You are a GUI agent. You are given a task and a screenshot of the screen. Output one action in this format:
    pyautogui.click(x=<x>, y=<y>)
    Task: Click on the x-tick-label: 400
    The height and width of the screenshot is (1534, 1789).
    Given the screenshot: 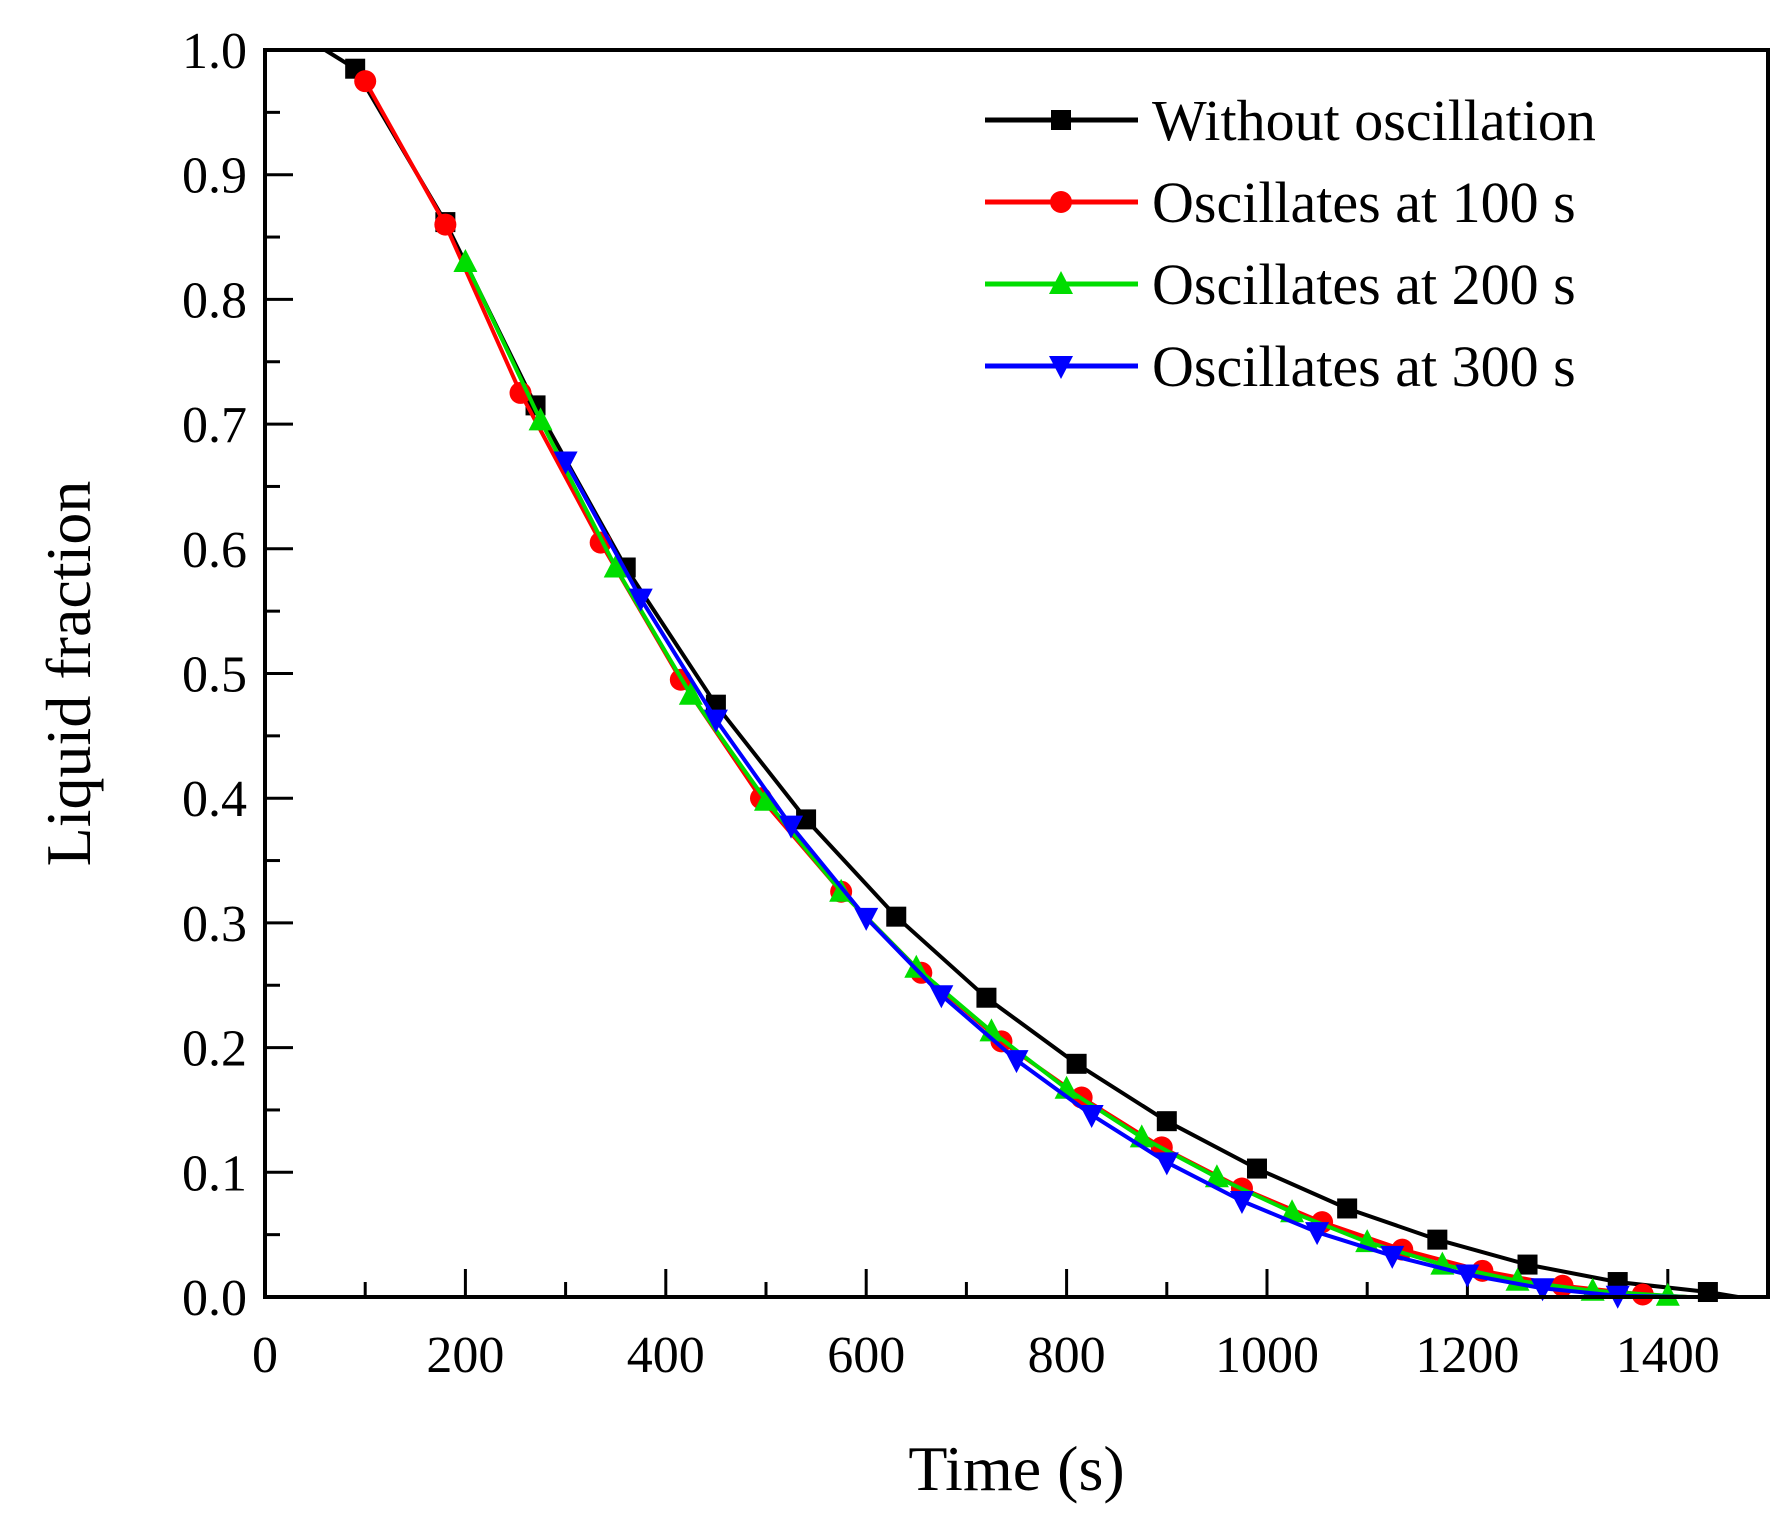 What is the action you would take?
    pyautogui.click(x=666, y=1355)
    